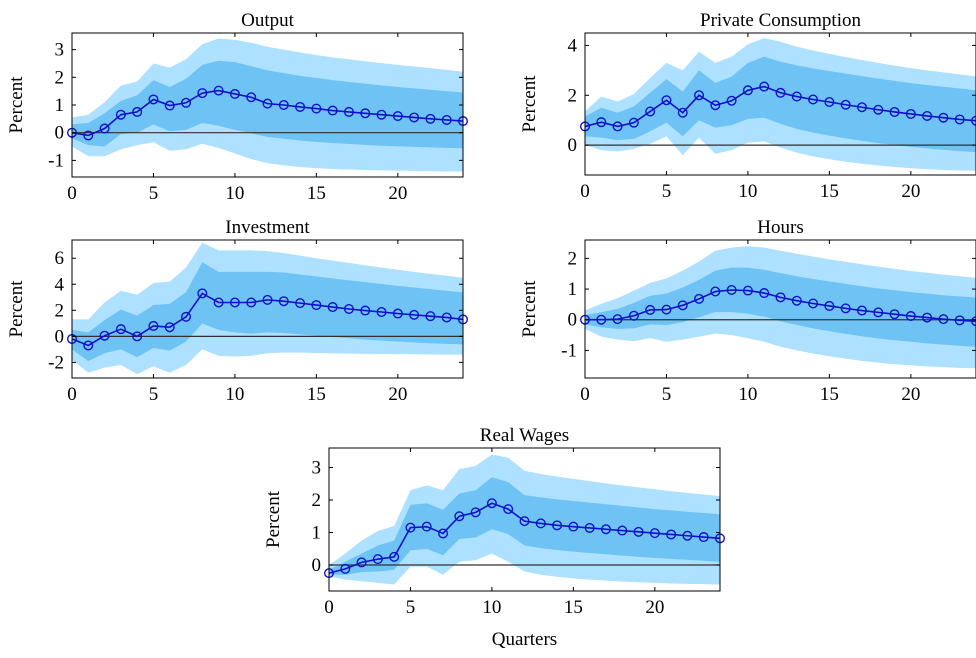 Image resolution: width=976 pixels, height=658 pixels. What do you see at coordinates (267, 227) in the screenshot?
I see `investment-title: Investment` at bounding box center [267, 227].